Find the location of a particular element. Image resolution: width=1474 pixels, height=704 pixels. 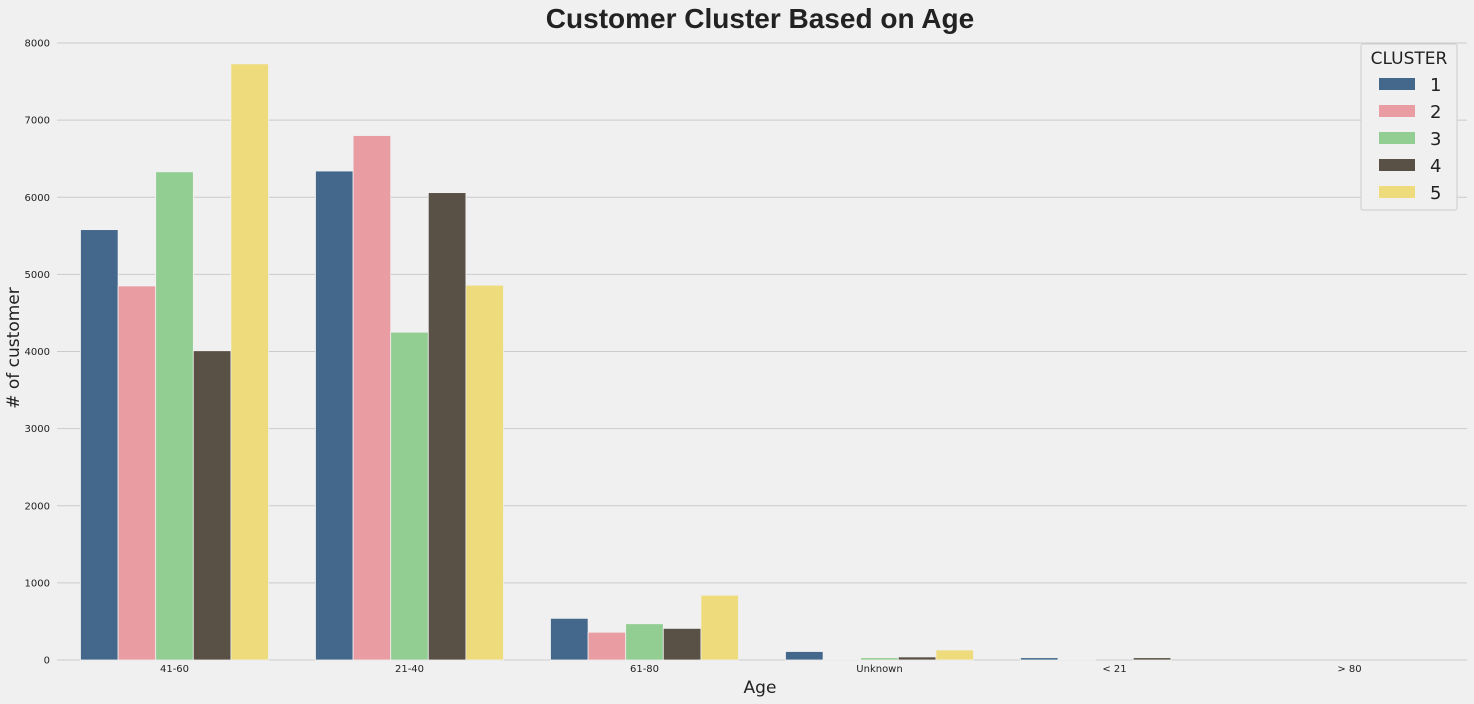

legend: CLUSTER 1 2 3 4 5 is located at coordinates (1409, 127).